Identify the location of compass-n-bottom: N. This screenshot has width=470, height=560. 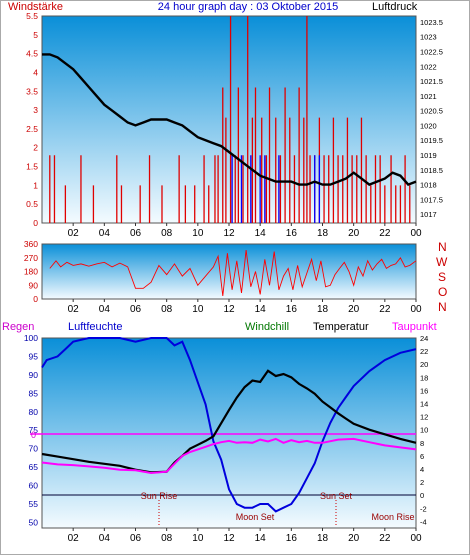
(442, 307).